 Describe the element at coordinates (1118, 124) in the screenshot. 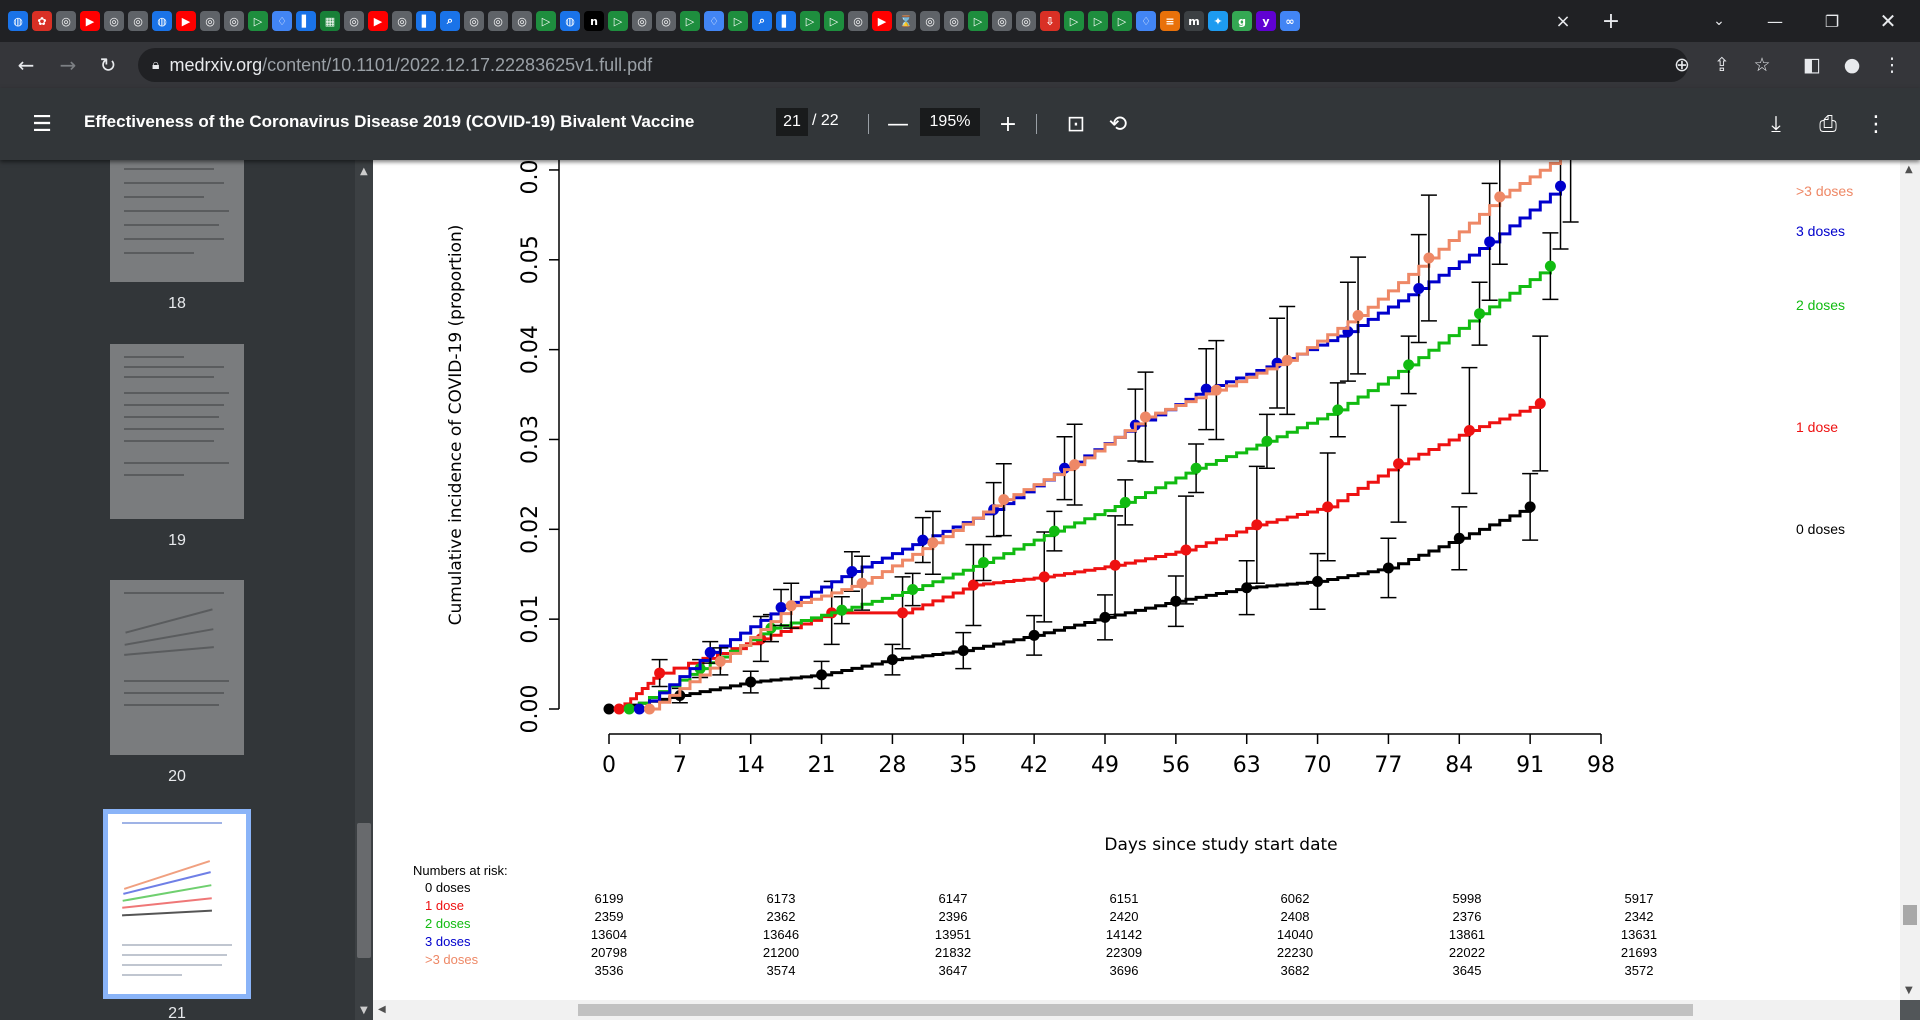

I see `rotate-icon: ⟲` at that location.